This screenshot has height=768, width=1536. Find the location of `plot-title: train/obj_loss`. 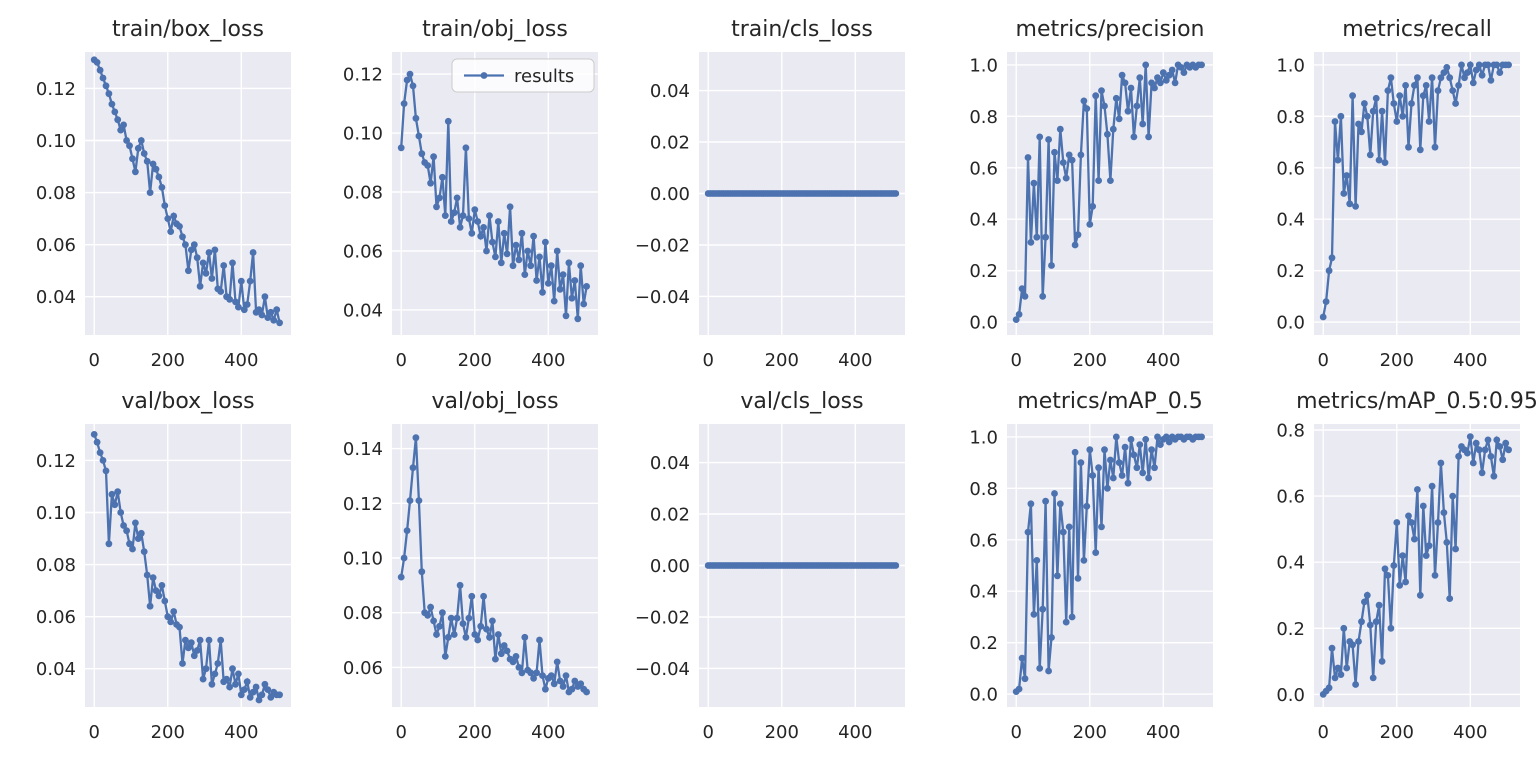

plot-title: train/obj_loss is located at coordinates (495, 29).